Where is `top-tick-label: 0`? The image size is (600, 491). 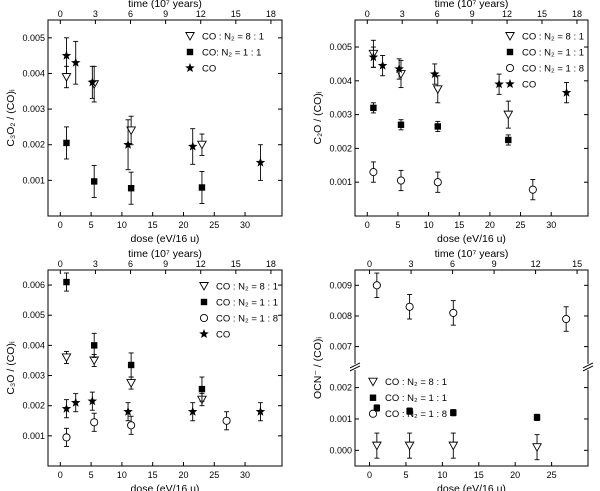 top-tick-label: 0 is located at coordinates (369, 264).